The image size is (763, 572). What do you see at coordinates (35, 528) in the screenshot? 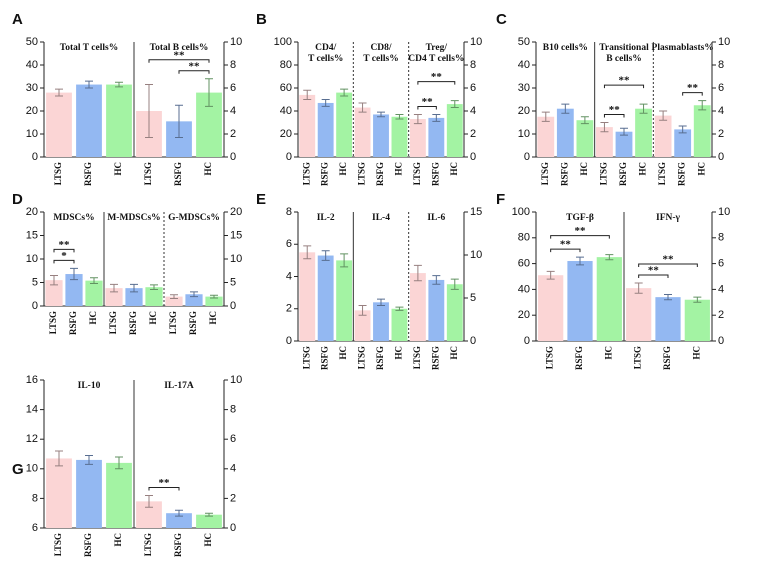
I see `y-tick-label: 6` at bounding box center [35, 528].